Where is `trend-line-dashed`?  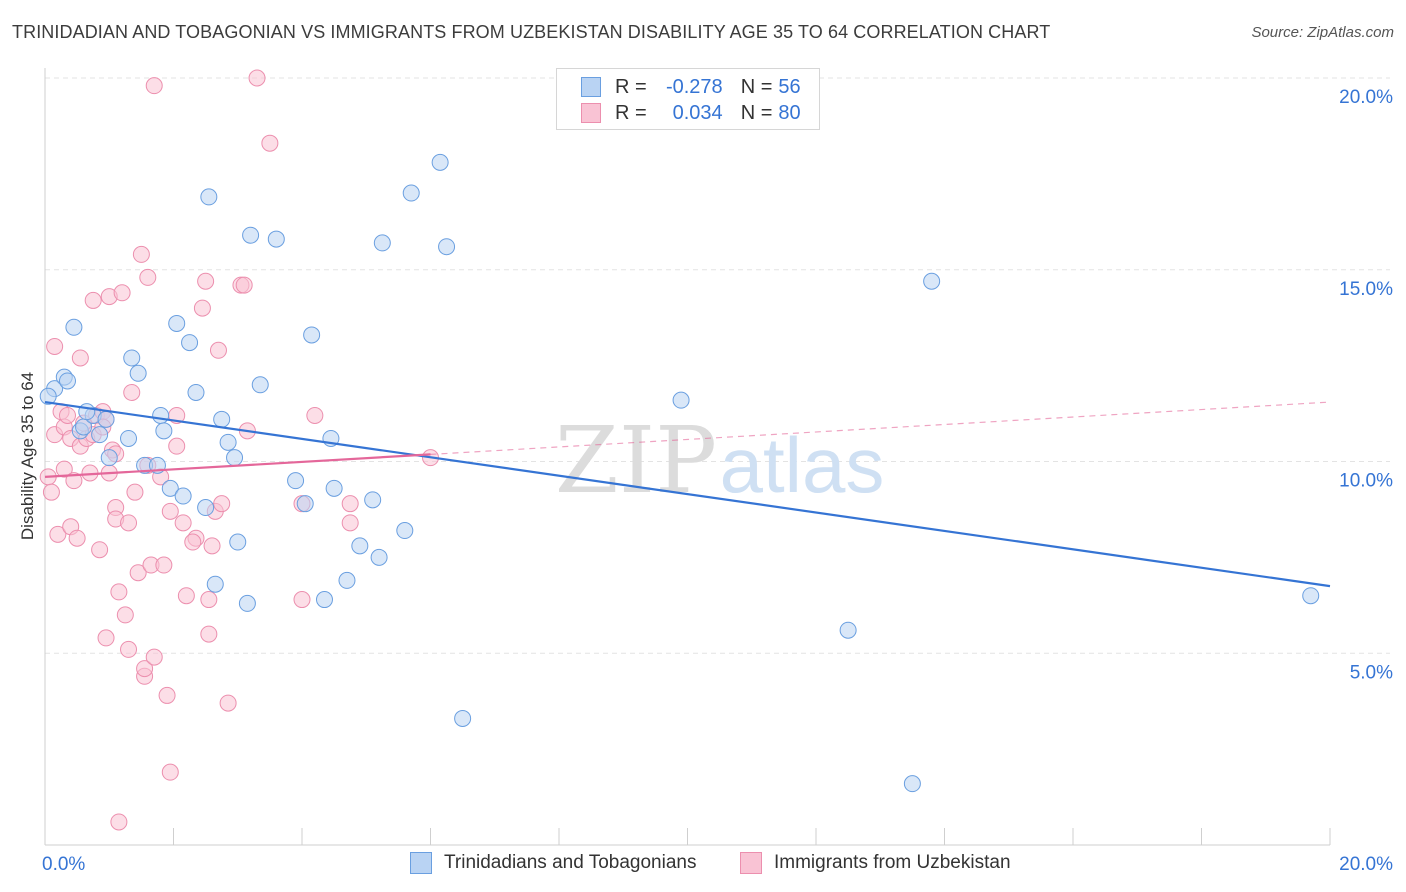 trend-line-dashed is located at coordinates (880, 428).